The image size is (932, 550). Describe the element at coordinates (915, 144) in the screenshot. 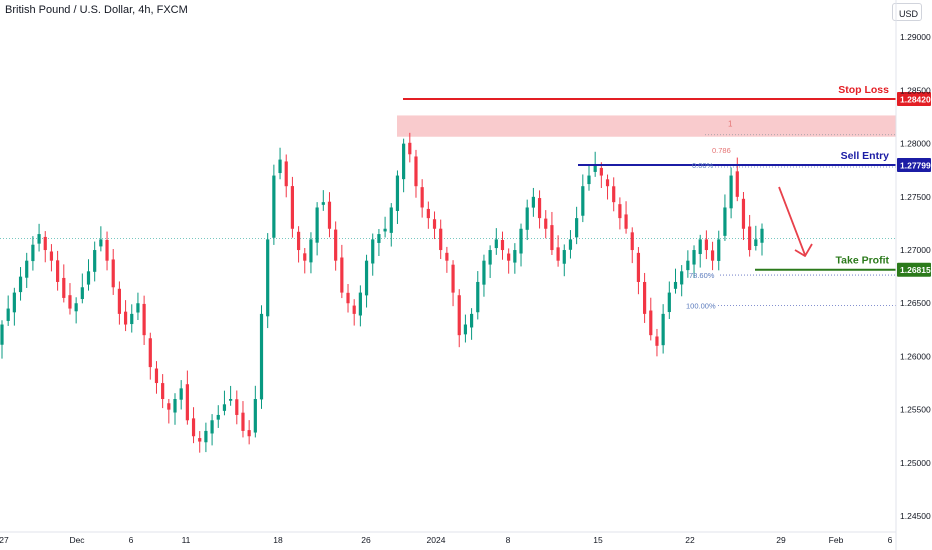

I see `y-tick-label: 1.28000` at that location.